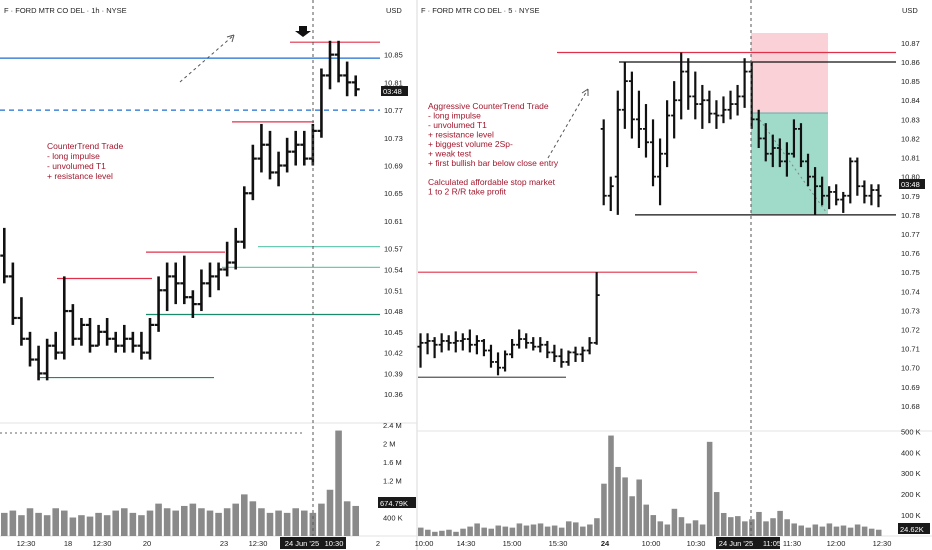  What do you see at coordinates (910, 329) in the screenshot?
I see `right-y-tick-label: 10.72` at bounding box center [910, 329].